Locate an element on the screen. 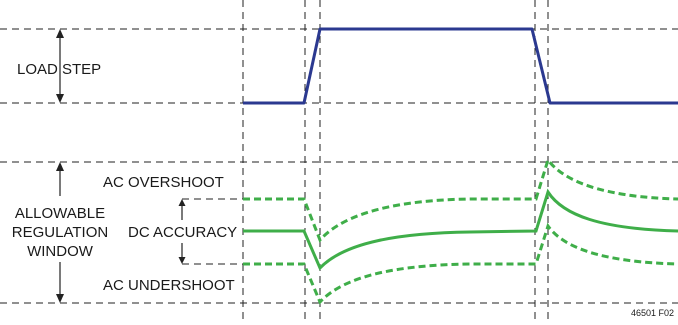 The width and height of the screenshot is (678, 325). allowable-label-line1: ALLOWABLE is located at coordinates (60, 213).